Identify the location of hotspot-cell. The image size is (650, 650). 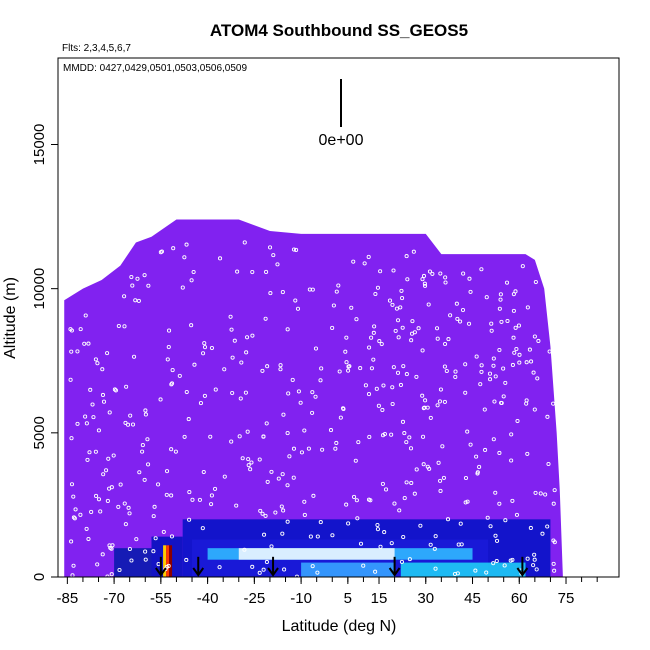
(165, 561).